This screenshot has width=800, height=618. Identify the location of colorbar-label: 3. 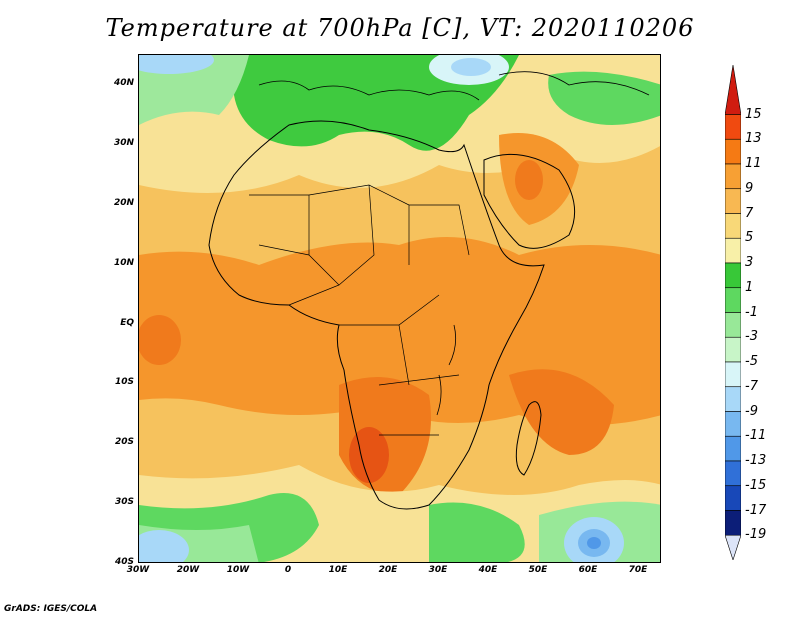
(749, 262).